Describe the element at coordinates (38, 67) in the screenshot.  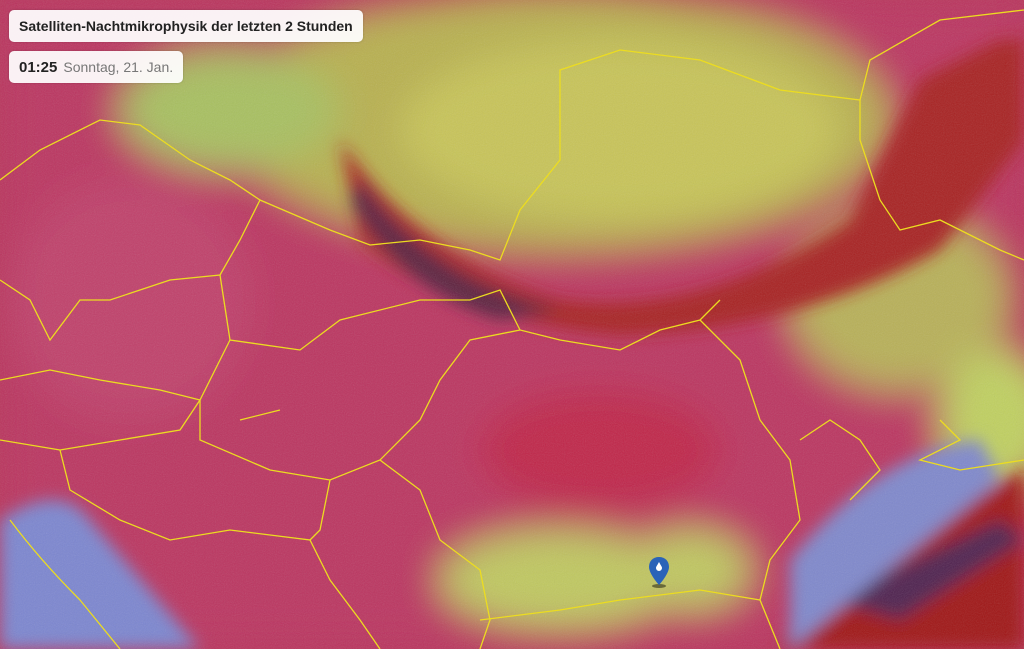
I see `time-label: 01:25` at that location.